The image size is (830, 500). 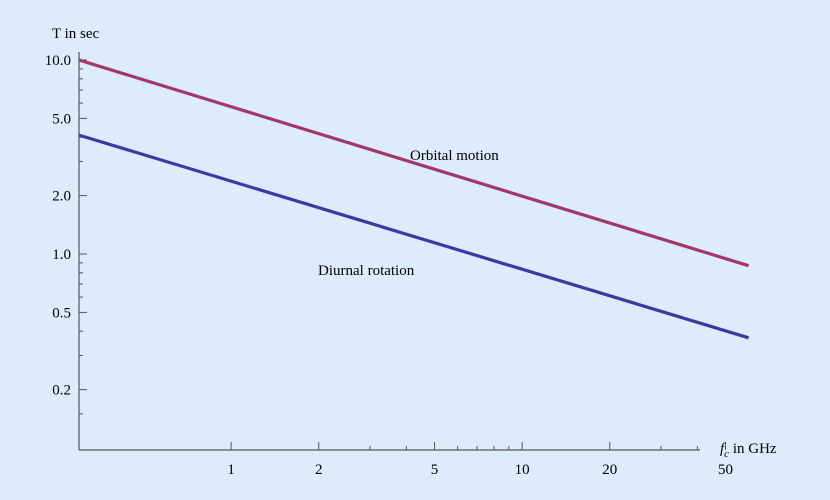 I want to click on x-axis-label-rest: in GHz, so click(x=753, y=449).